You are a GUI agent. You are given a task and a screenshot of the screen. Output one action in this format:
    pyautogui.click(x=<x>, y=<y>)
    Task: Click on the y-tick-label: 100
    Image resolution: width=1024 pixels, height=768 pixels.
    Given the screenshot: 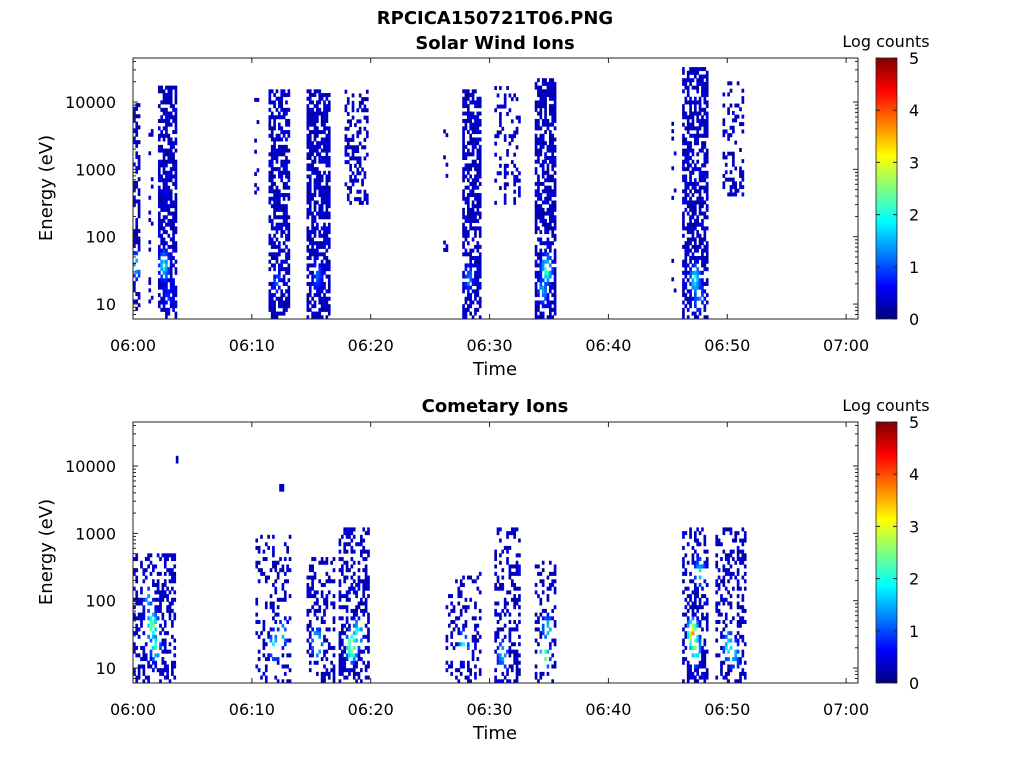 What is the action you would take?
    pyautogui.click(x=100, y=237)
    